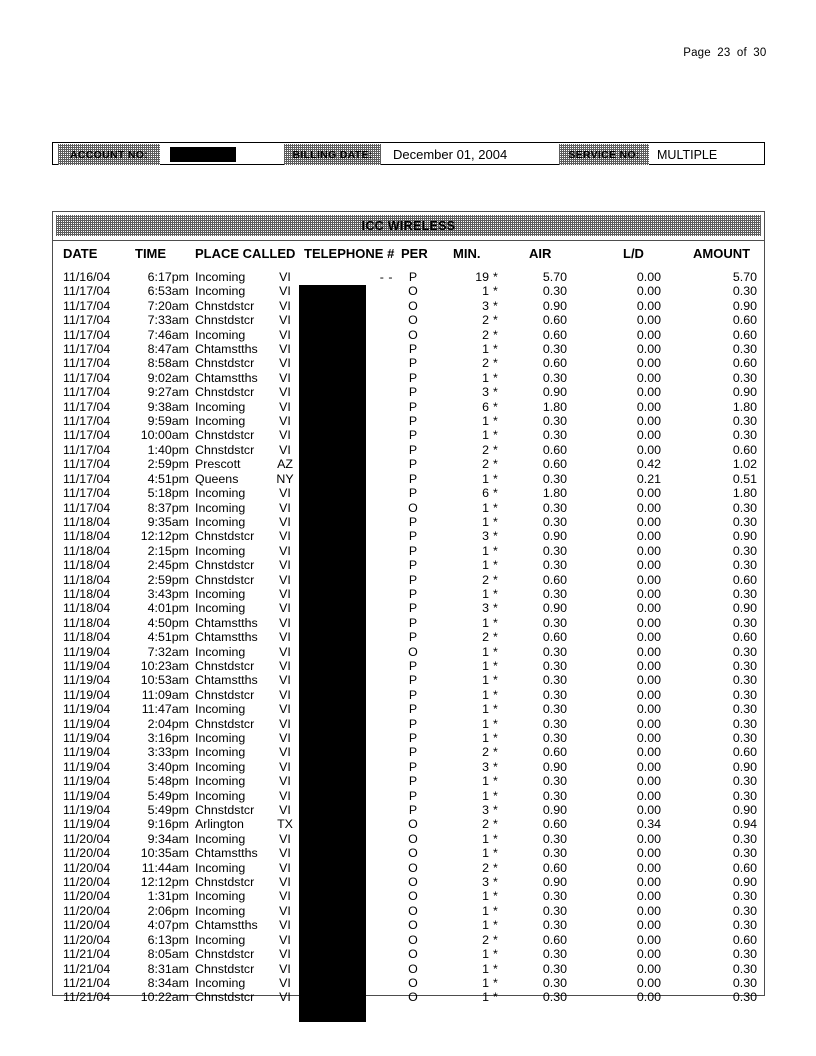 The image size is (816, 1056). I want to click on cell-ld: 0.34, so click(648, 824).